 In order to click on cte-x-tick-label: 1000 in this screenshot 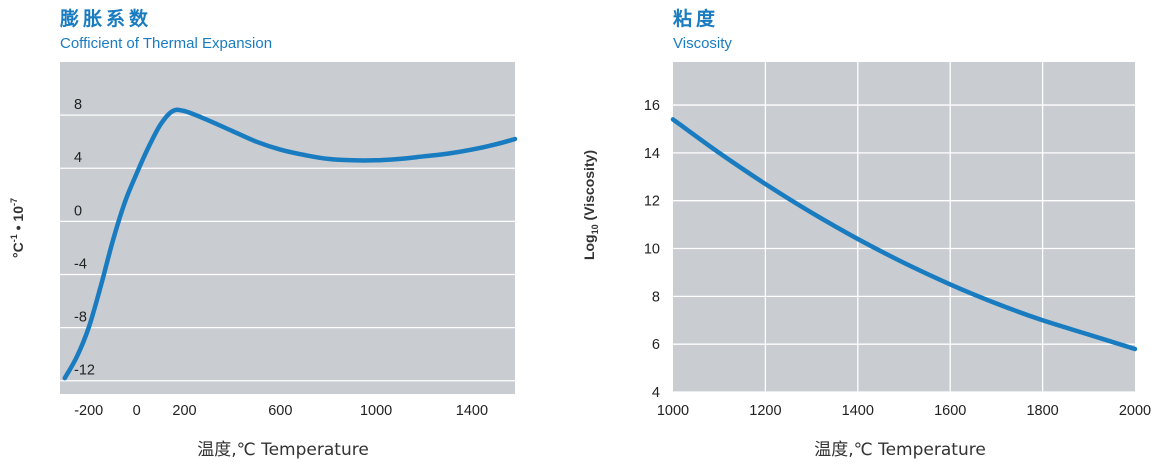, I will do `click(376, 411)`.